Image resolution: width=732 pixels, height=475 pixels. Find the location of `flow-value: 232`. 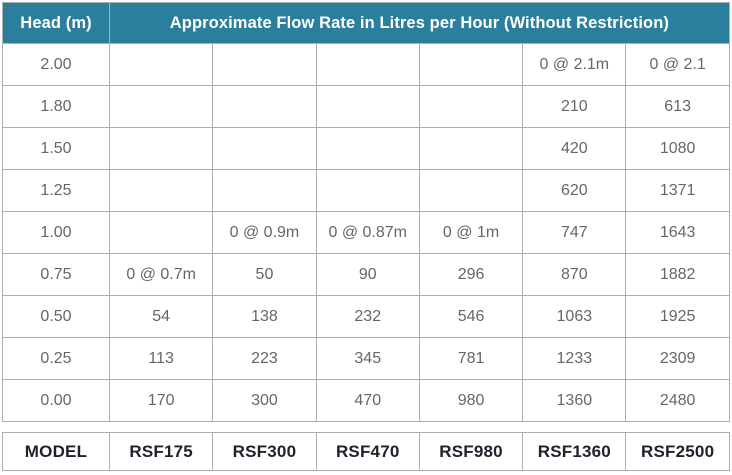

flow-value: 232 is located at coordinates (367, 316).